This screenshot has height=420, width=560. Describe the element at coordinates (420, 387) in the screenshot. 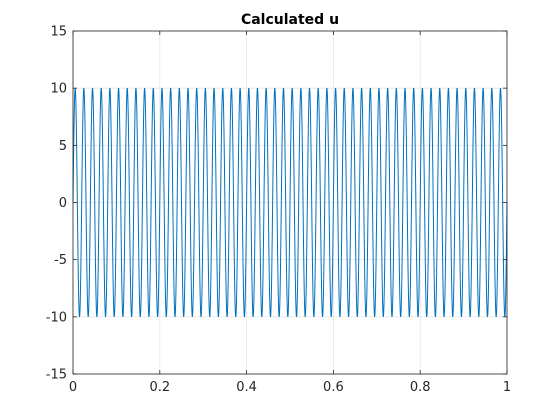

I see `x-tick-label: 0.8` at that location.